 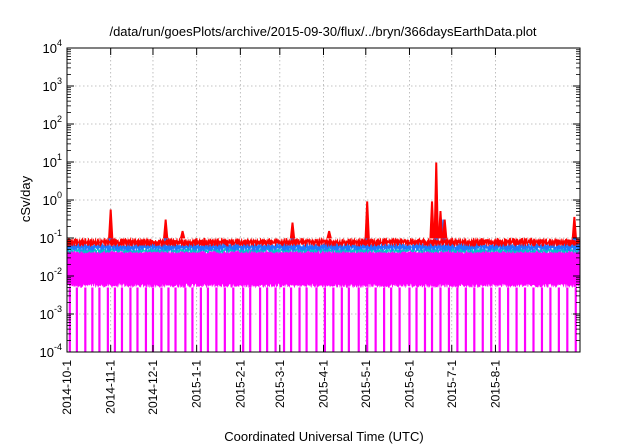 I want to click on x-tick-label: 2014-12-1, so click(x=153, y=387).